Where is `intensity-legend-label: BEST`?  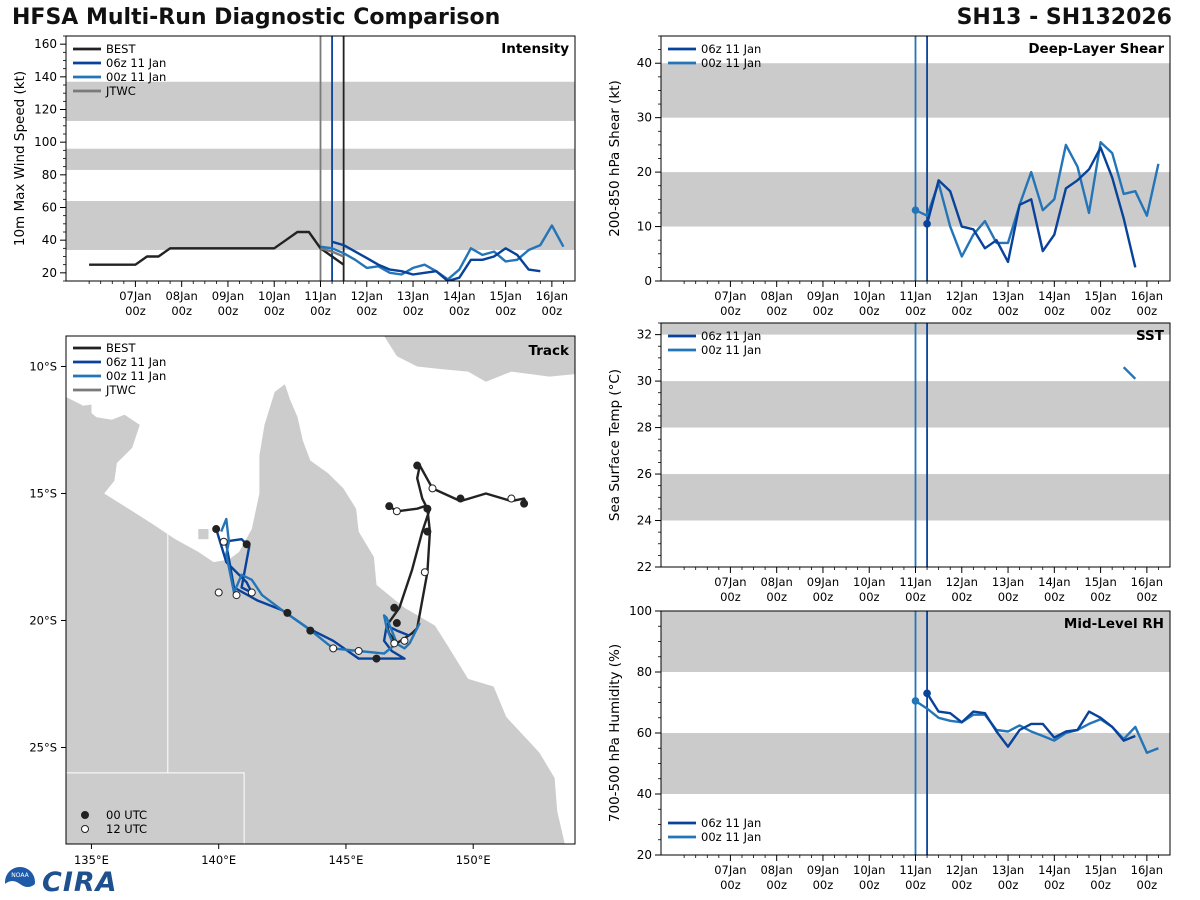 intensity-legend-label: BEST is located at coordinates (121, 49).